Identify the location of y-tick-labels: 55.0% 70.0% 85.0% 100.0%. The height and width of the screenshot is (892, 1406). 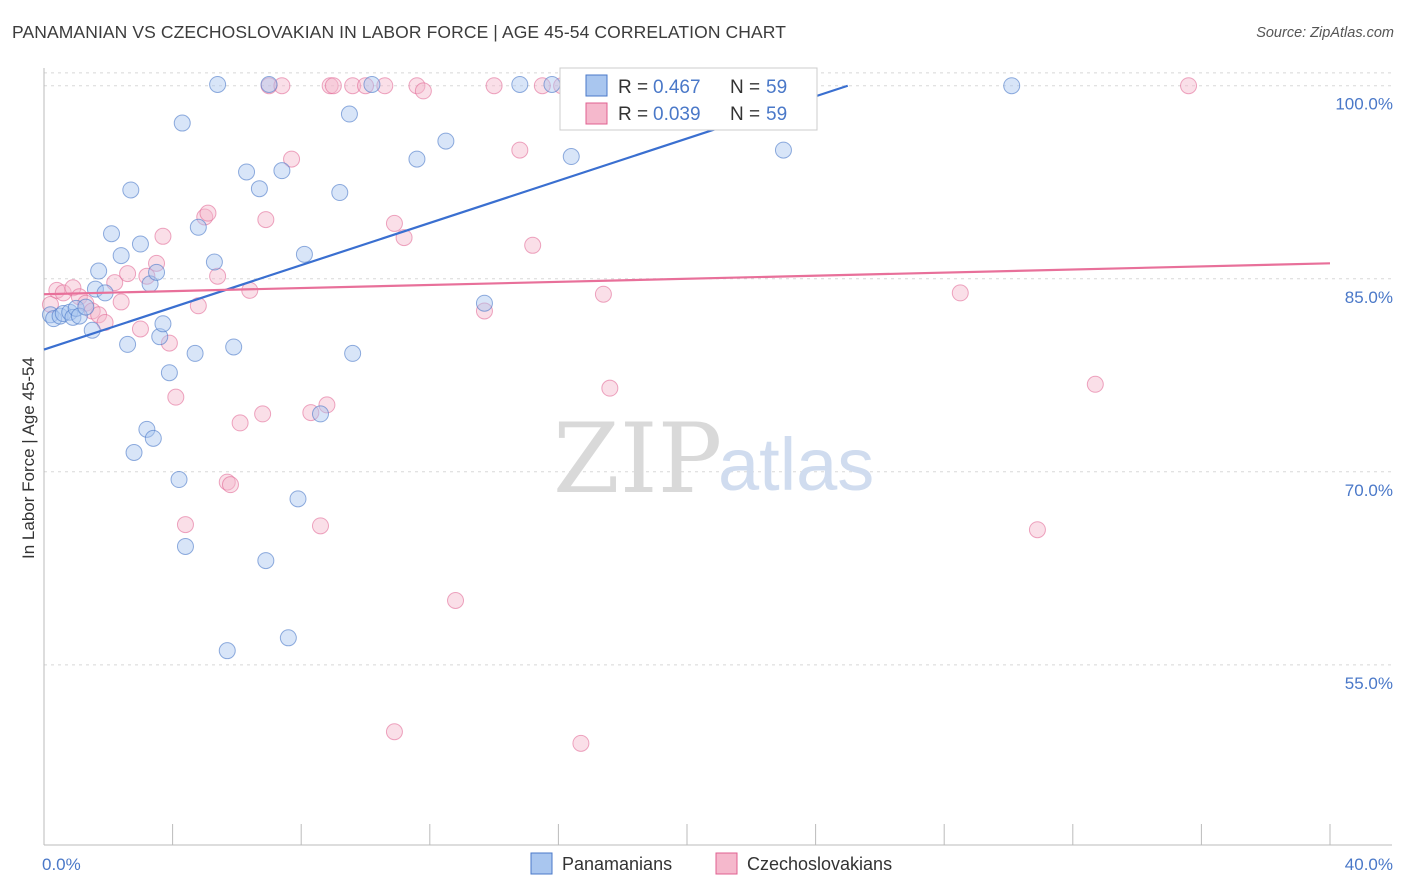
(1364, 394).